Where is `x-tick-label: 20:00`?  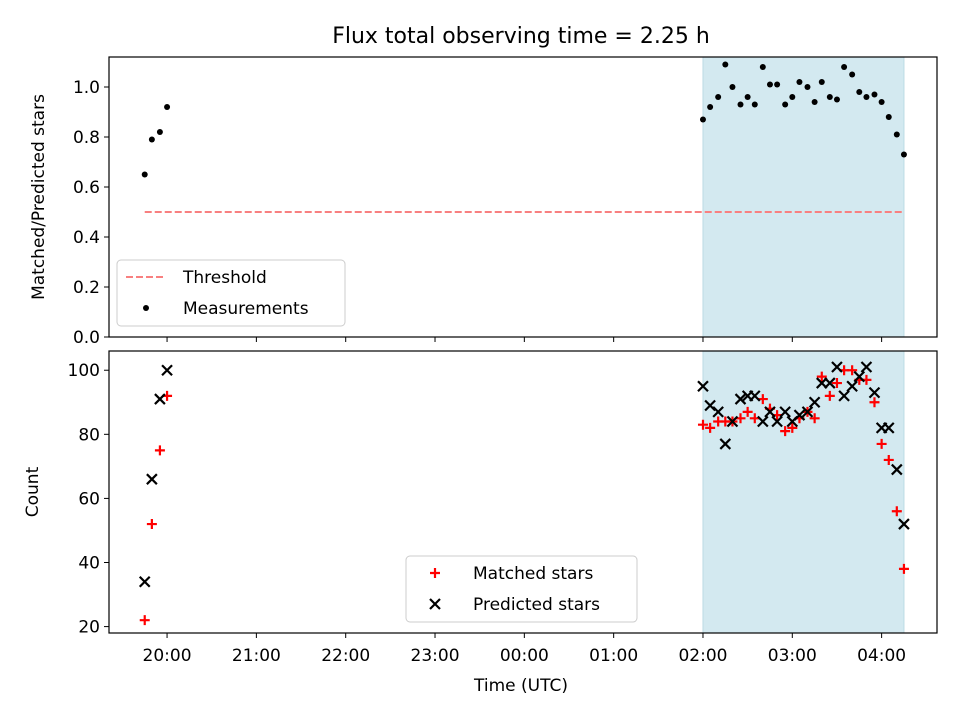
x-tick-label: 20:00 is located at coordinates (167, 656).